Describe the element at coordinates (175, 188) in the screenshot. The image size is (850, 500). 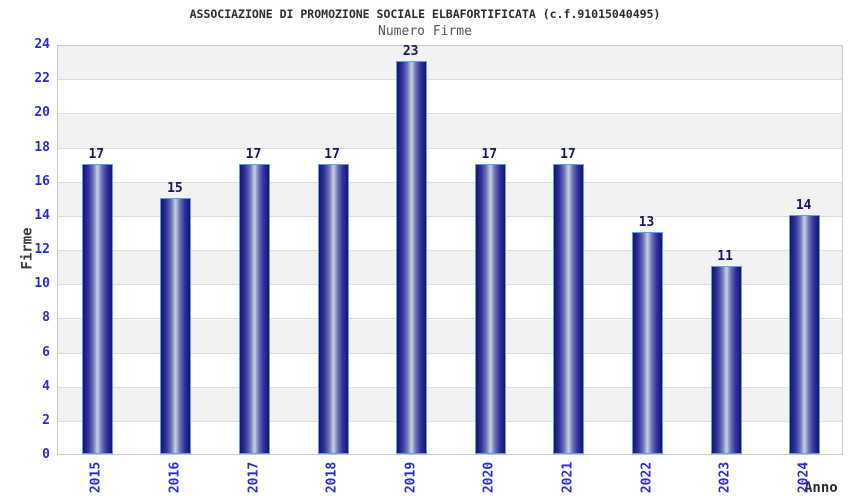
I see `bar-value-2016: 15` at that location.